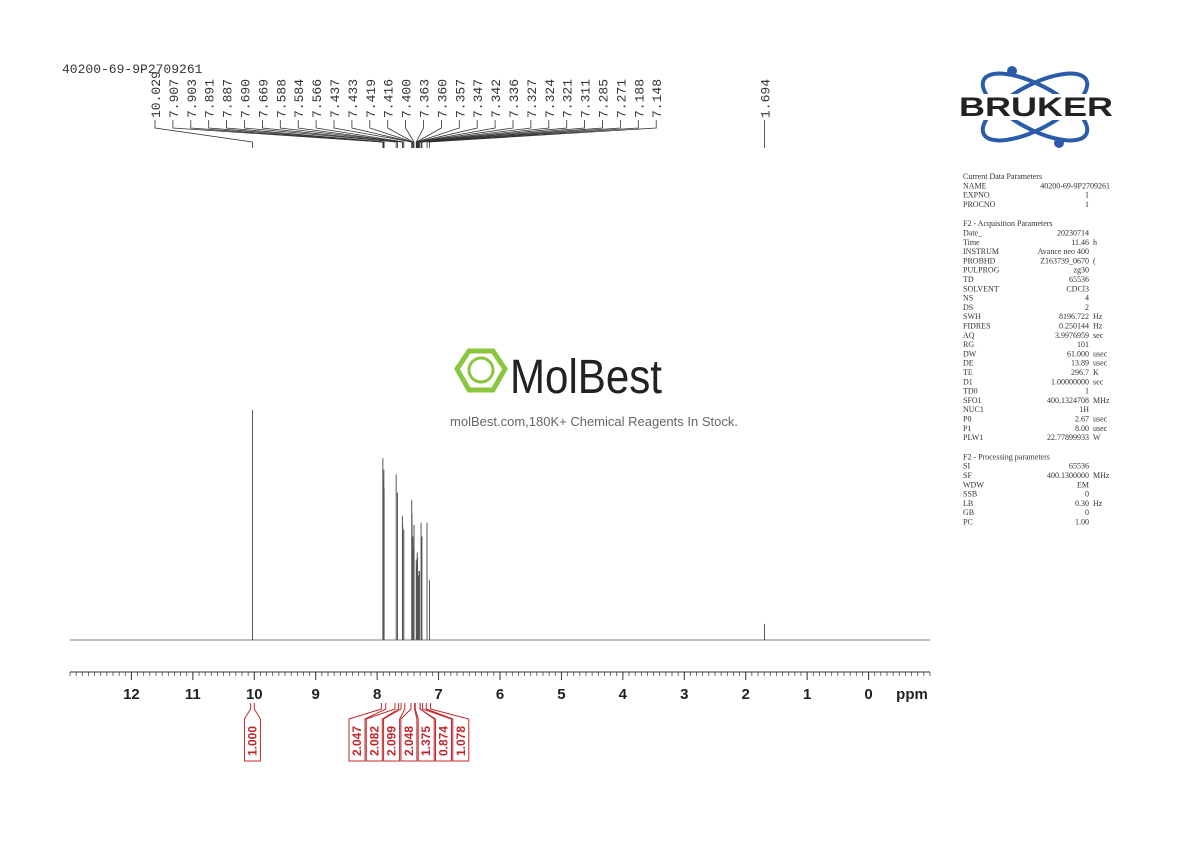 This screenshot has height=842, width=1190. What do you see at coordinates (746, 694) in the screenshot?
I see `x-tick-label: 2` at bounding box center [746, 694].